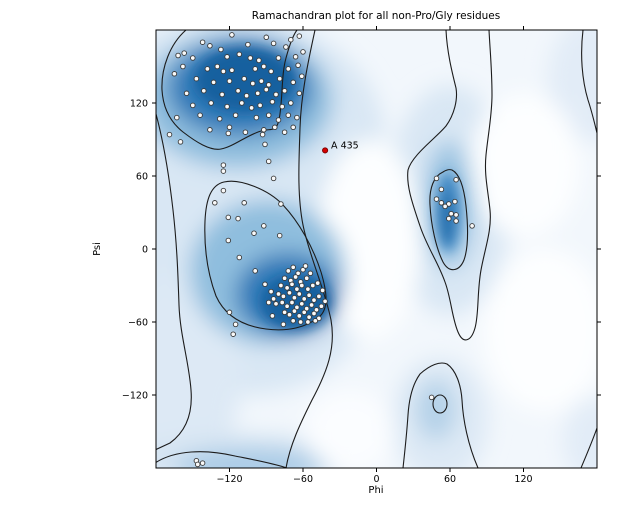 The width and height of the screenshot is (641, 526). What do you see at coordinates (325, 150) in the screenshot?
I see `highlighted-residue-point` at bounding box center [325, 150].